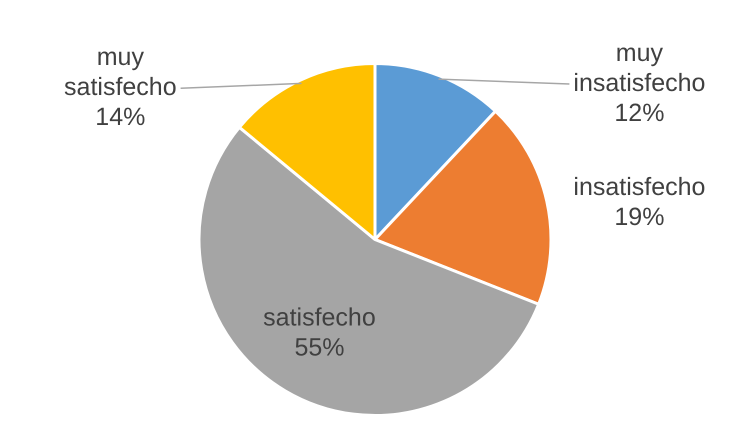  What do you see at coordinates (639, 186) in the screenshot?
I see `slice-label: insatisfecho` at bounding box center [639, 186].